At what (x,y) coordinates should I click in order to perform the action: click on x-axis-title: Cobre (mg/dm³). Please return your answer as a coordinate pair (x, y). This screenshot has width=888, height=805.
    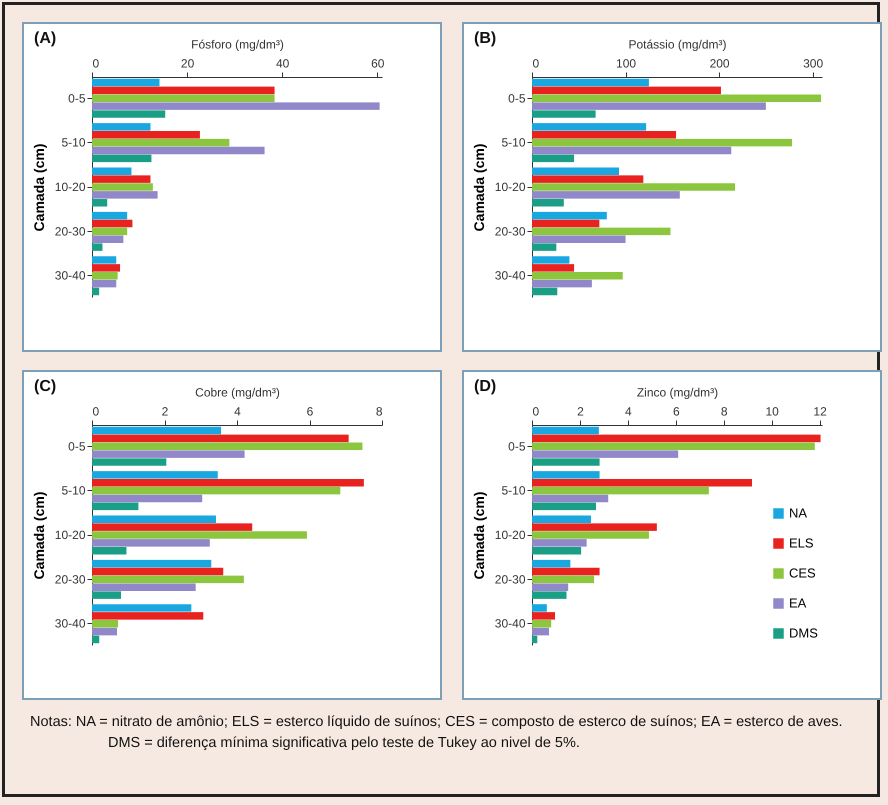
    Looking at the image, I should click on (237, 393).